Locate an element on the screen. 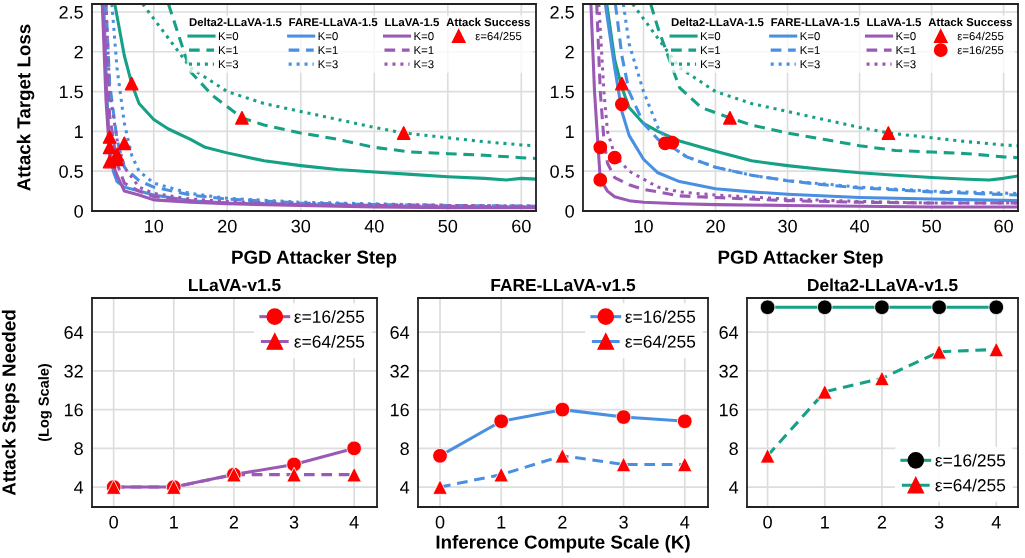  chart-title: Delta2-LLaVA-v1.5 is located at coordinates (883, 285).